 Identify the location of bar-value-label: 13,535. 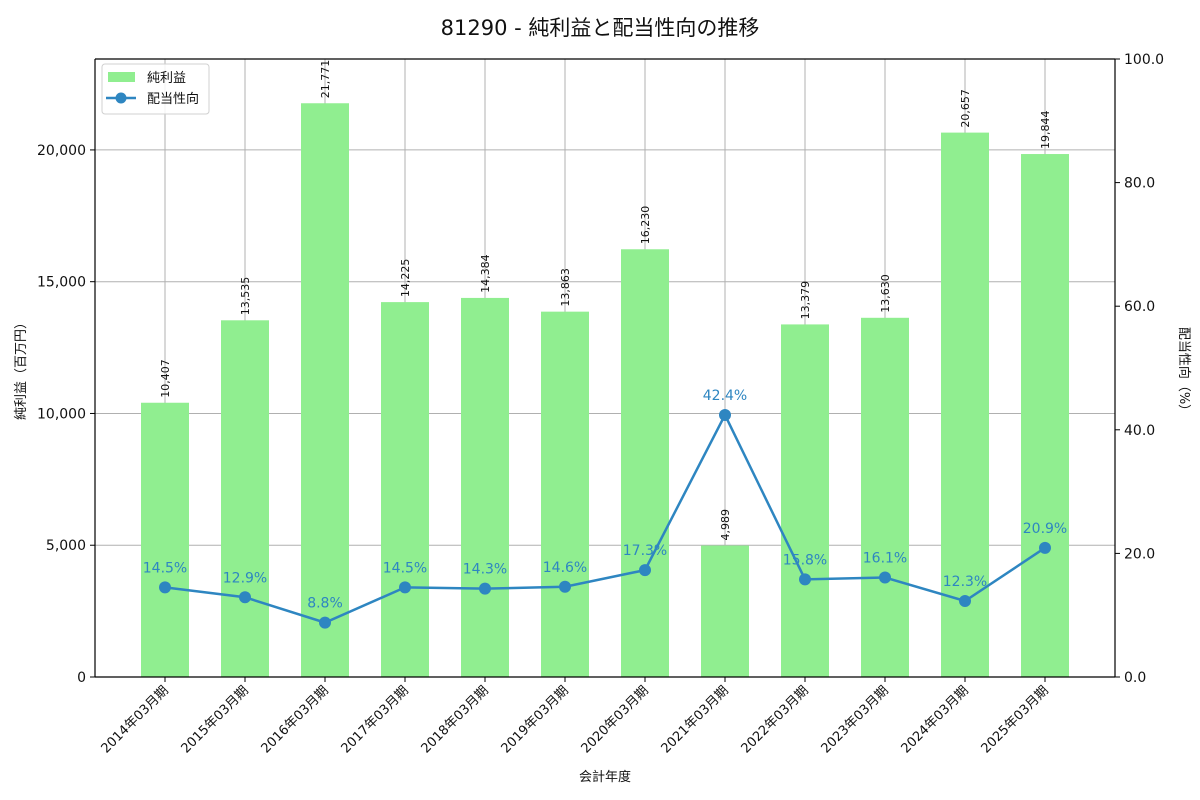
(245, 296).